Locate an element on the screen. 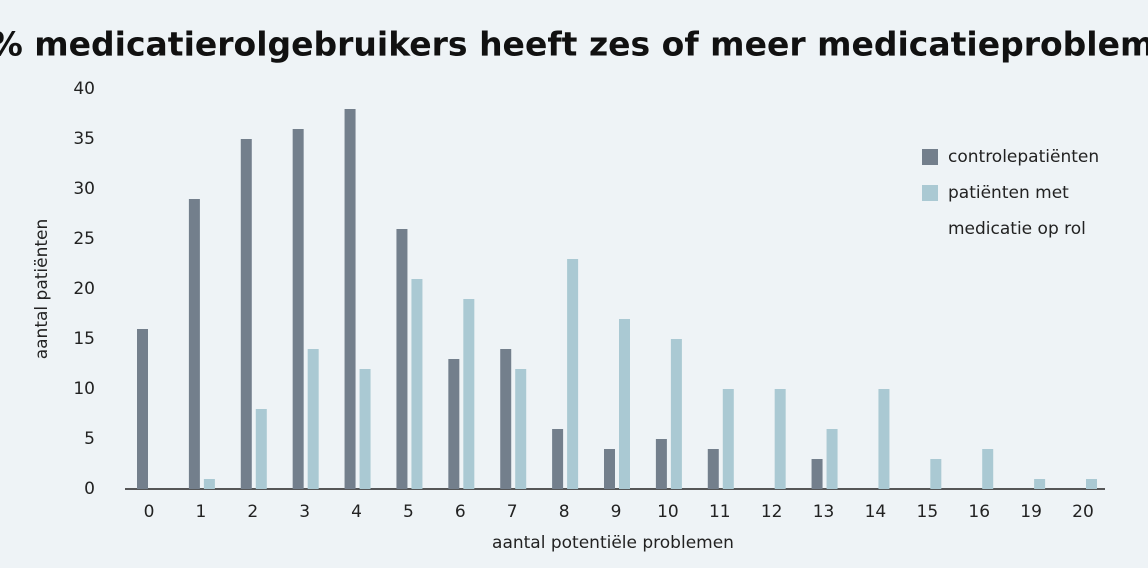 The width and height of the screenshot is (1148, 568). x-tick-label: 15 is located at coordinates (928, 512).